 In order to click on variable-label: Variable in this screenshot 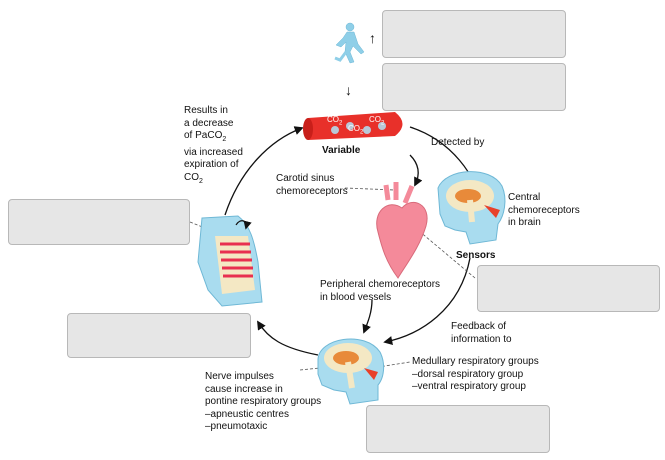, I will do `click(341, 150)`.